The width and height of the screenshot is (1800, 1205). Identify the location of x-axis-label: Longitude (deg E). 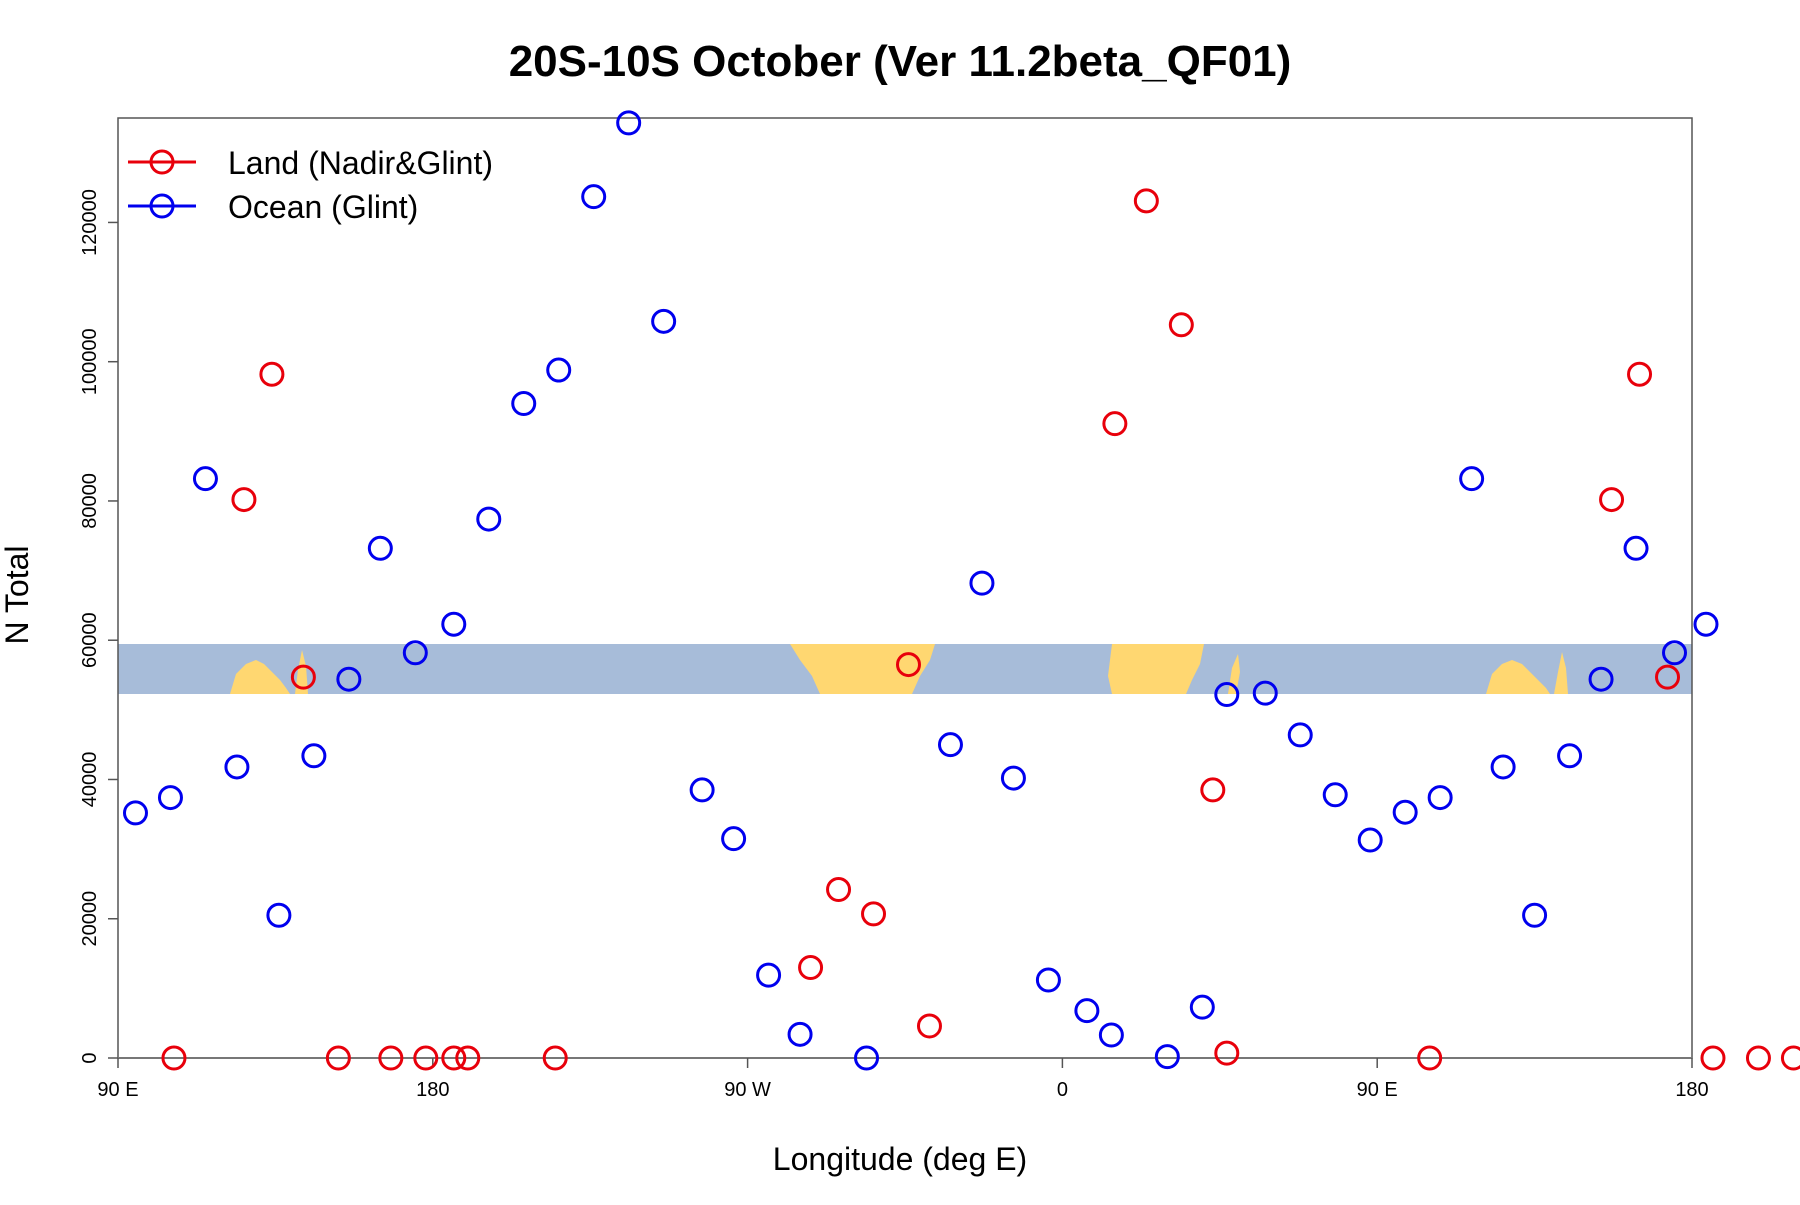
(900, 1159).